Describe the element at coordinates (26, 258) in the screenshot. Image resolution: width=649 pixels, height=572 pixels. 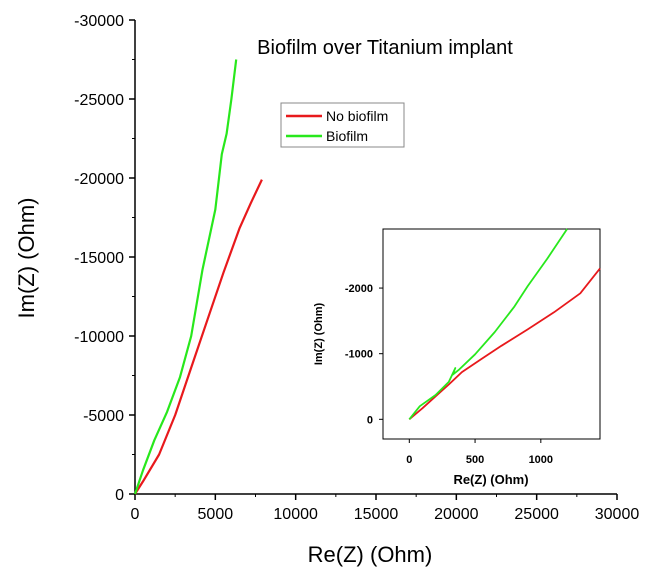
I see `main-y-axis-title: Im(Z) (Ohm)` at that location.